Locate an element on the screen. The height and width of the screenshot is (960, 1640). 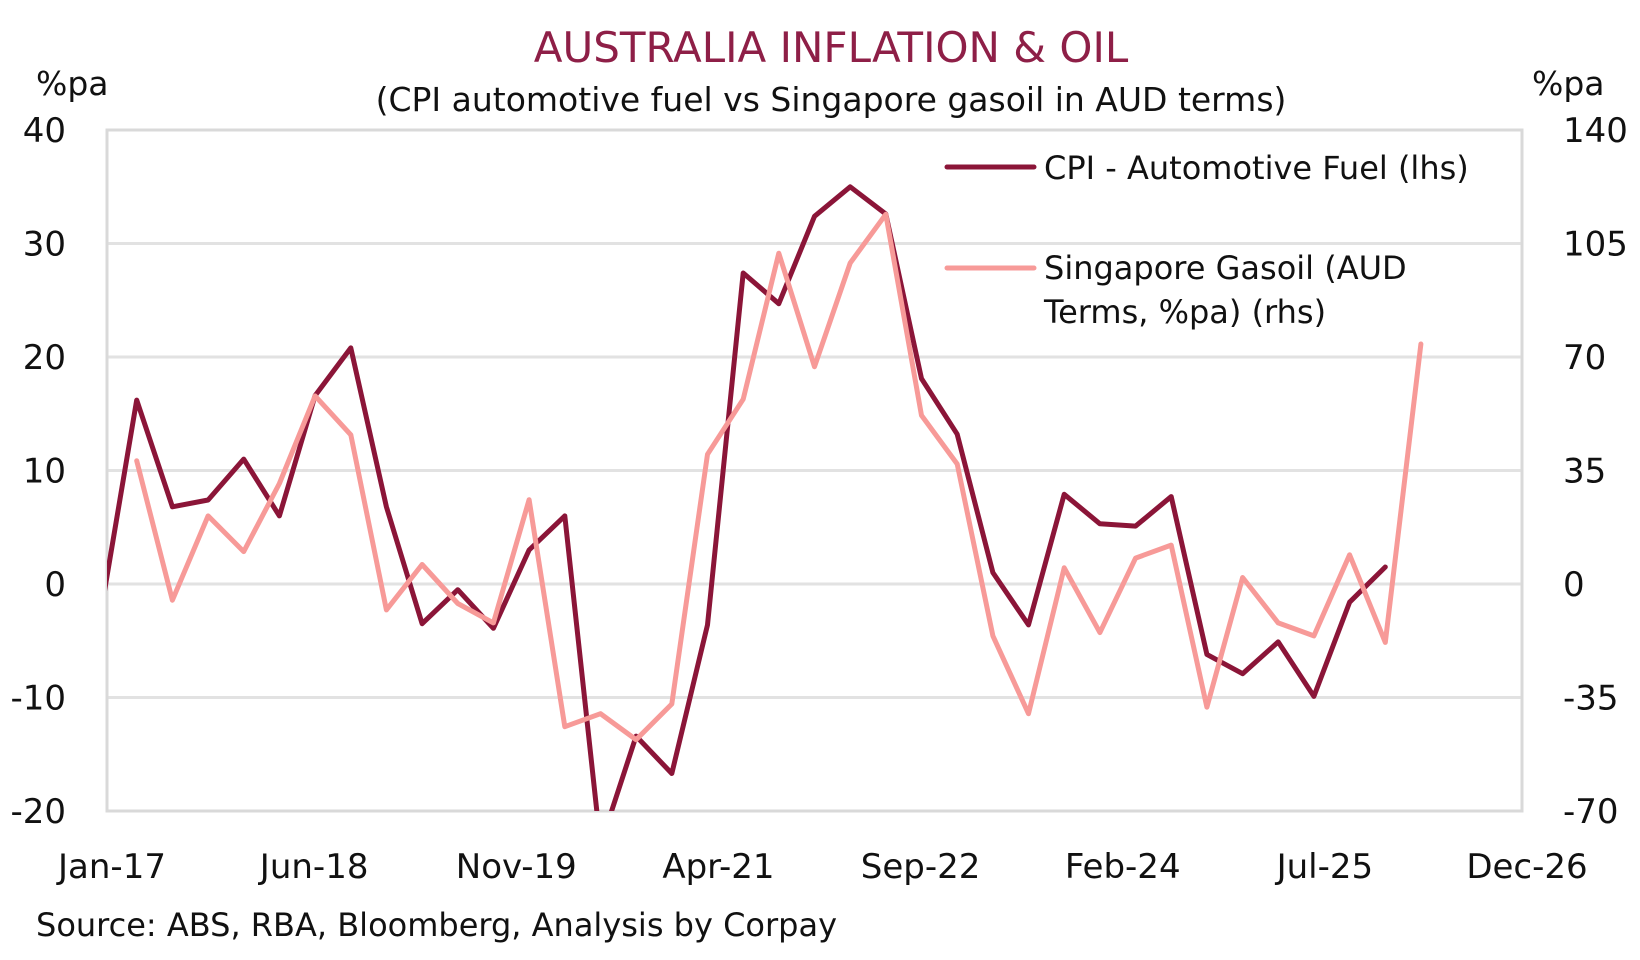
y-left-tick-label: 20 is located at coordinates (44, 358).